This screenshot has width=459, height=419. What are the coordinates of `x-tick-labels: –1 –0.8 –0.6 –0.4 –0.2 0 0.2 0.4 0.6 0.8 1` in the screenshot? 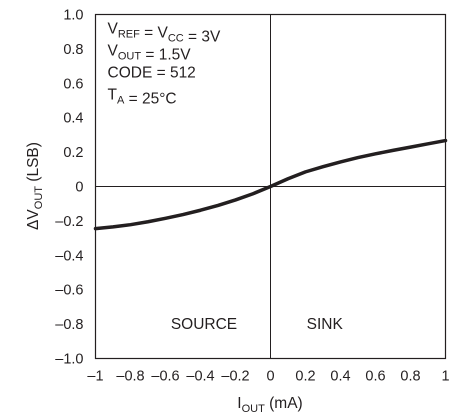 It's located at (268, 377).